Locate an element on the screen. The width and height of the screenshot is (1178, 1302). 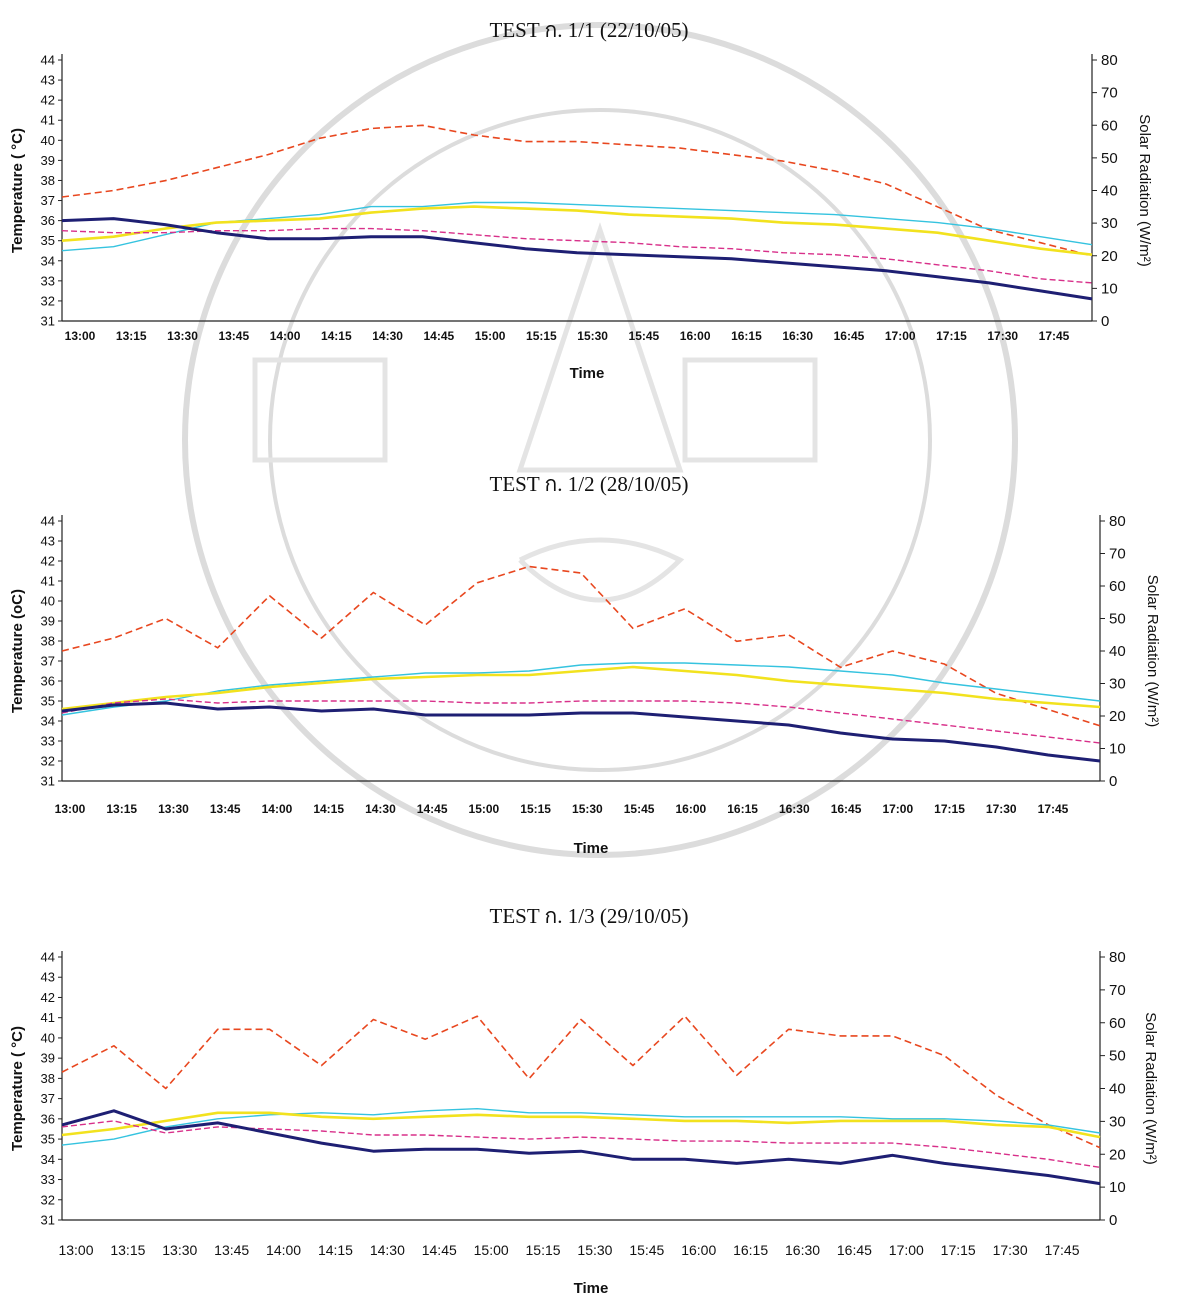
series-line-cyan is located at coordinates (581, 689).